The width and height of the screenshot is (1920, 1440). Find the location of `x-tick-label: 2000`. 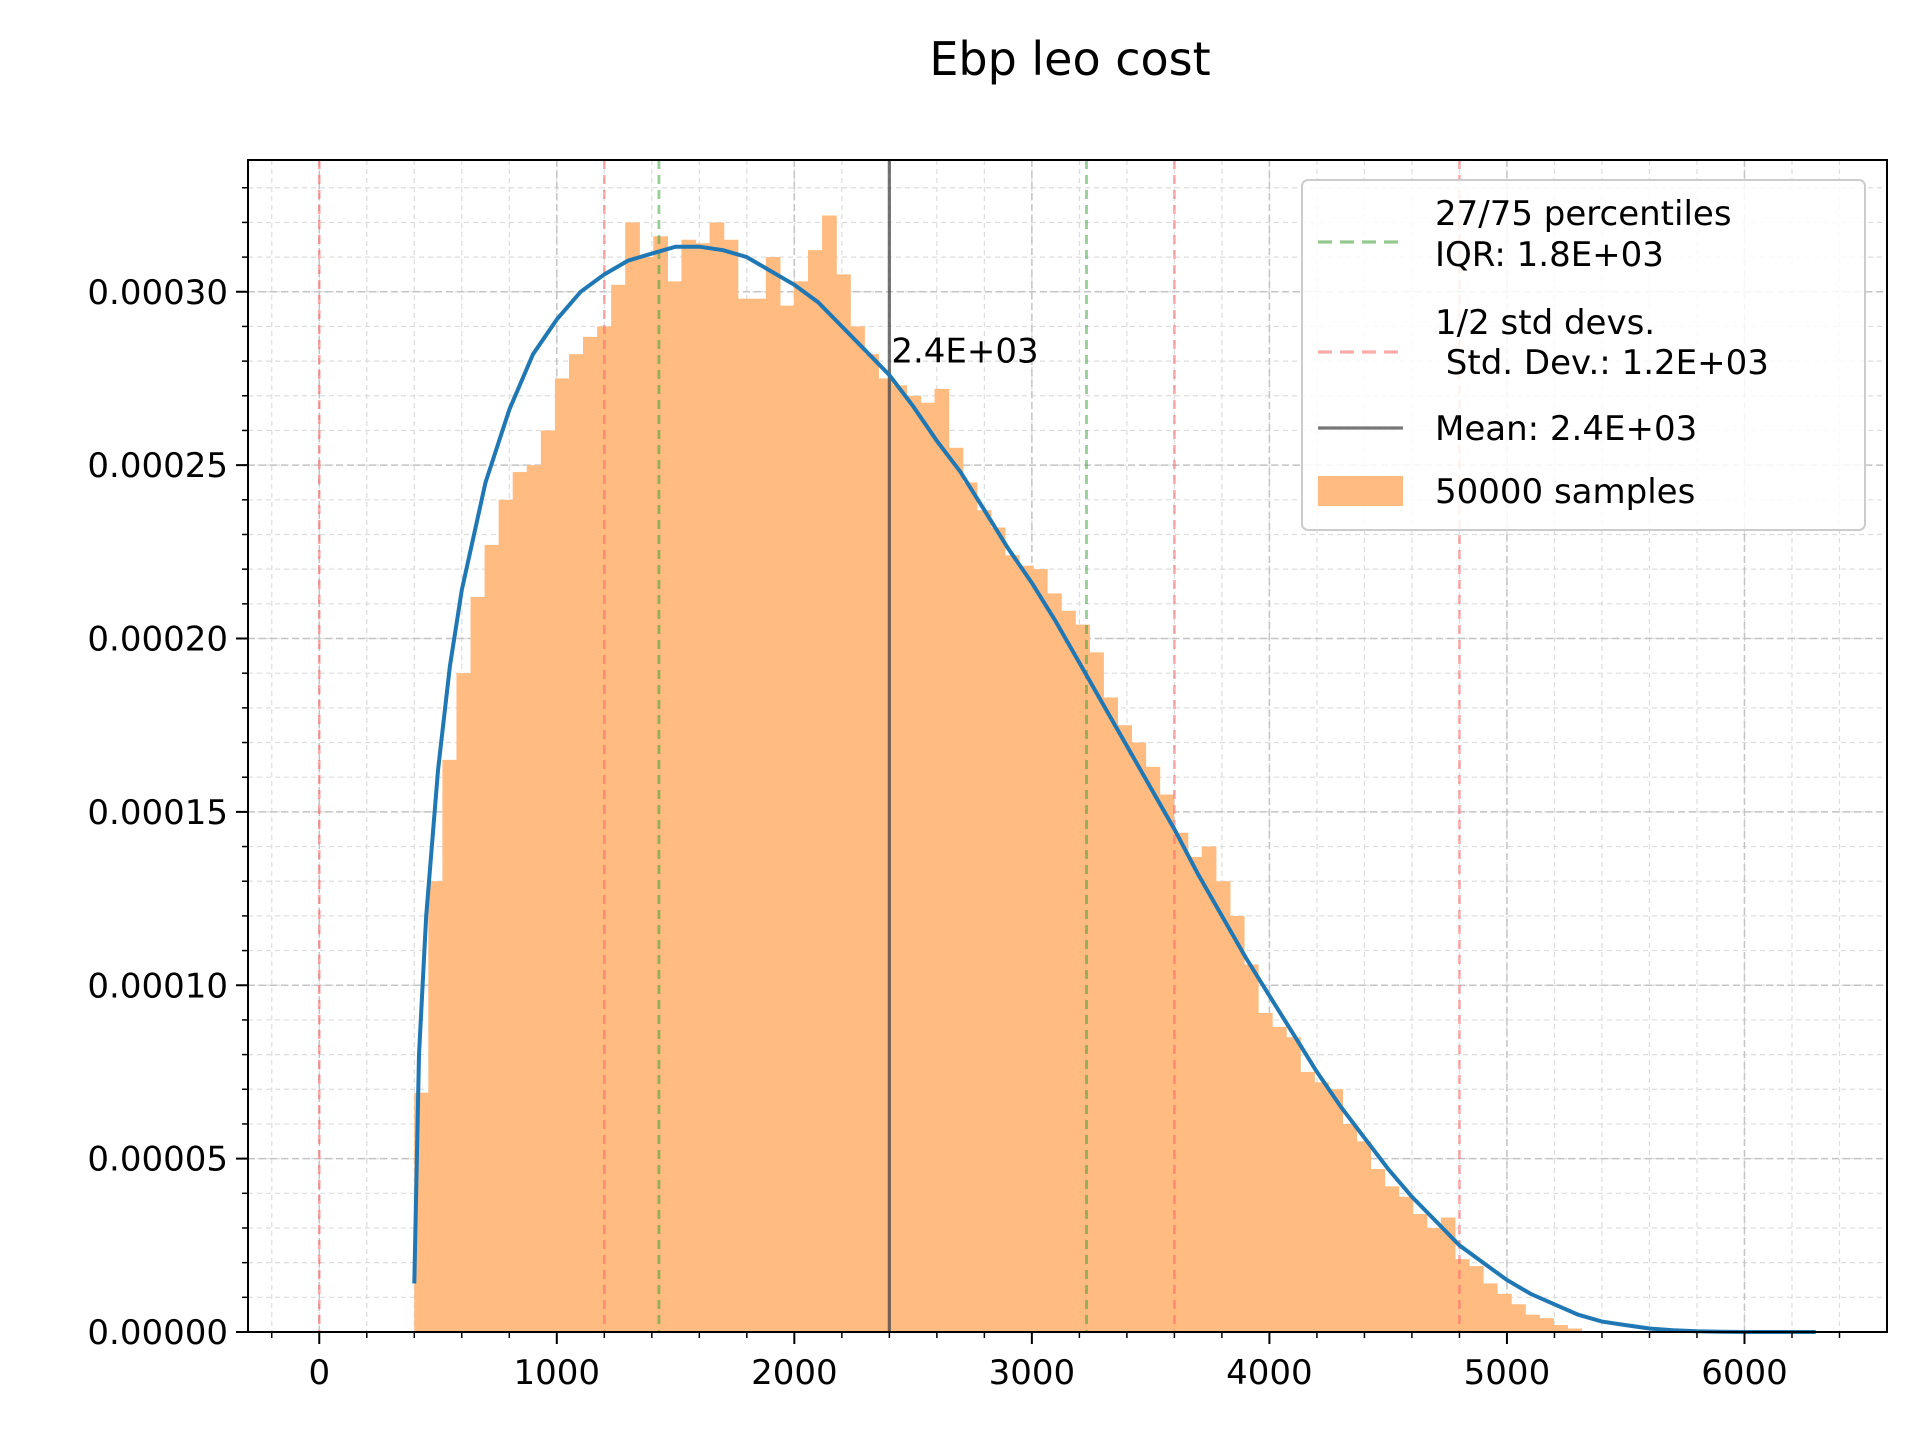

x-tick-label: 2000 is located at coordinates (794, 1373).